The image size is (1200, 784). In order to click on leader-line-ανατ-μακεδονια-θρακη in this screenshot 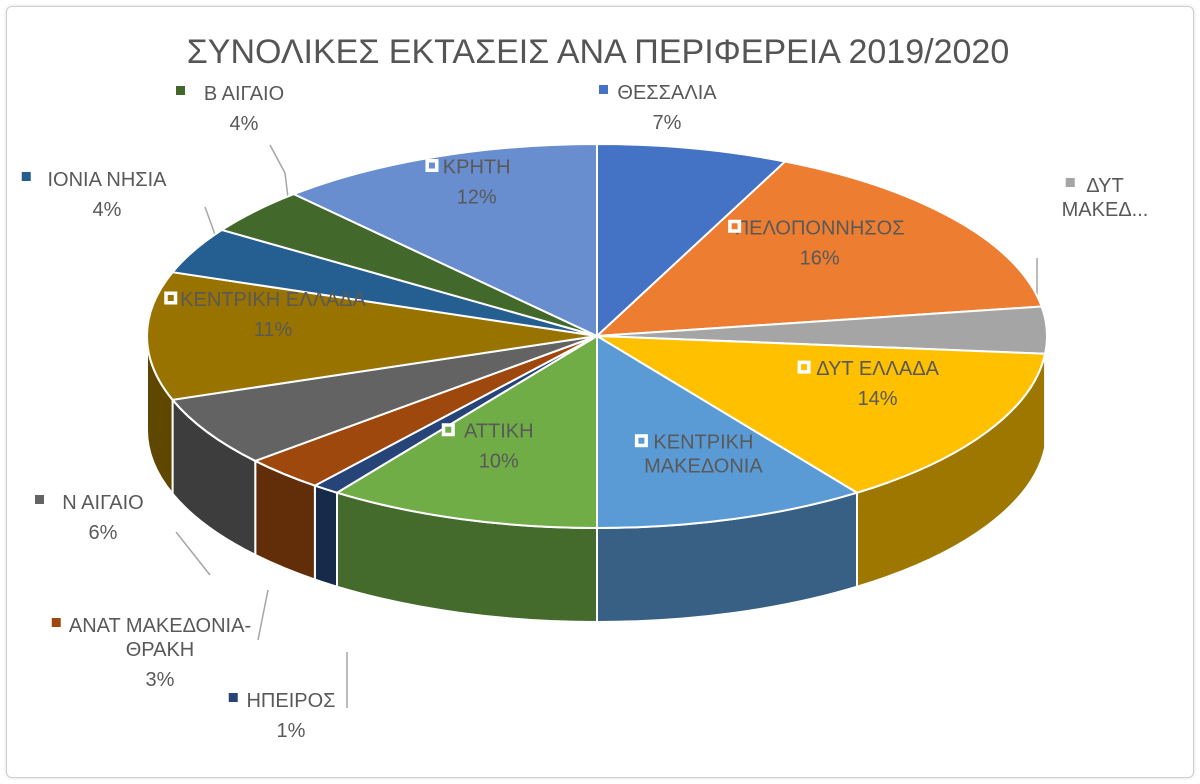, I will do `click(263, 615)`.